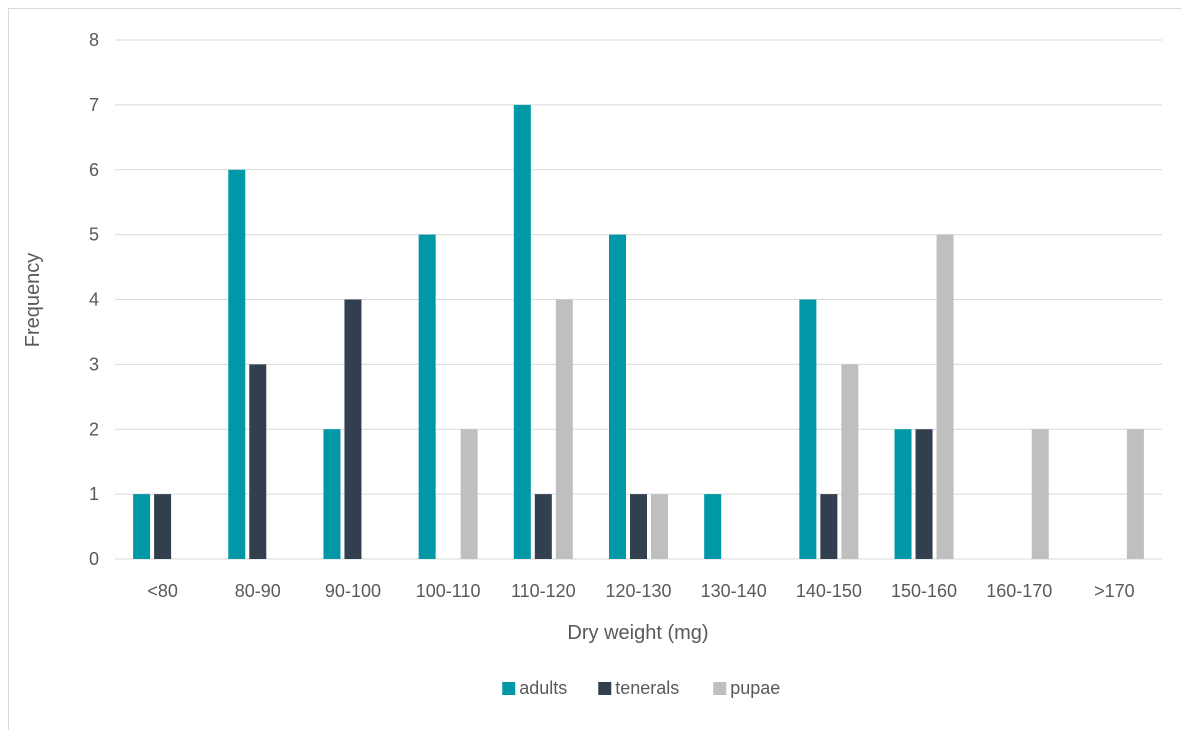 The image size is (1182, 730). Describe the element at coordinates (353, 591) in the screenshot. I see `x-tick-label: 90-100` at that location.